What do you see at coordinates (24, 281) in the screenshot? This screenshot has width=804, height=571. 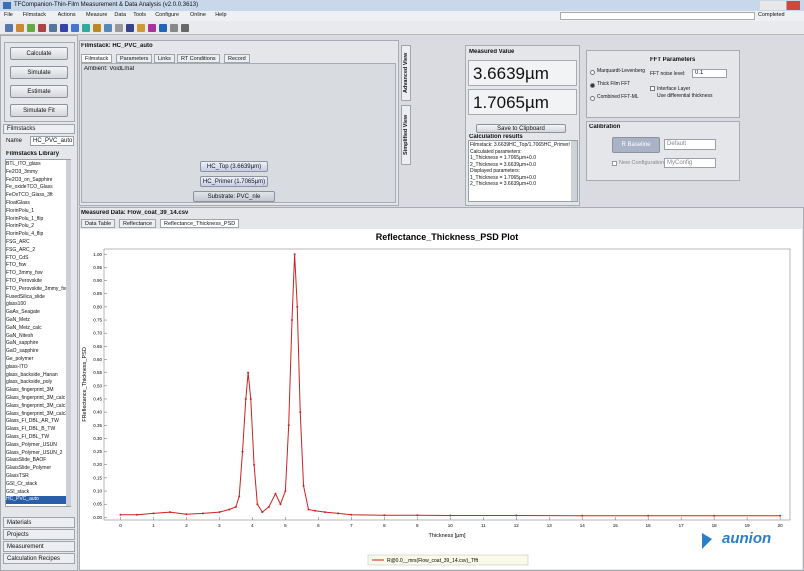 I see `library-item: FTO_Perovskite` at bounding box center [24, 281].